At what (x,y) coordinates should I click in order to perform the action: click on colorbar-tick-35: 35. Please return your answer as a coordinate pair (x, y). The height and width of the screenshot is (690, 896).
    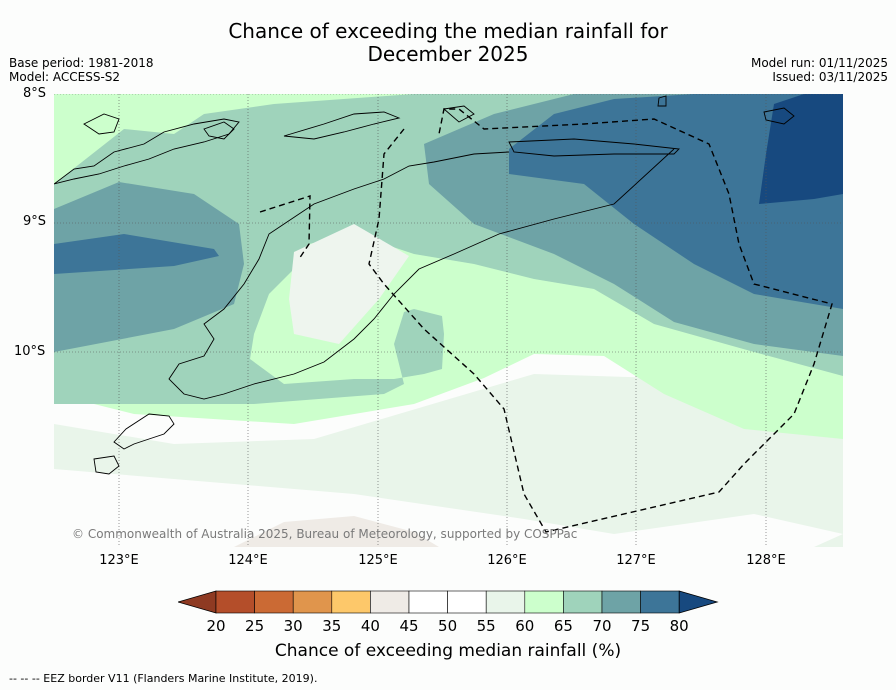
    Looking at the image, I should click on (332, 626).